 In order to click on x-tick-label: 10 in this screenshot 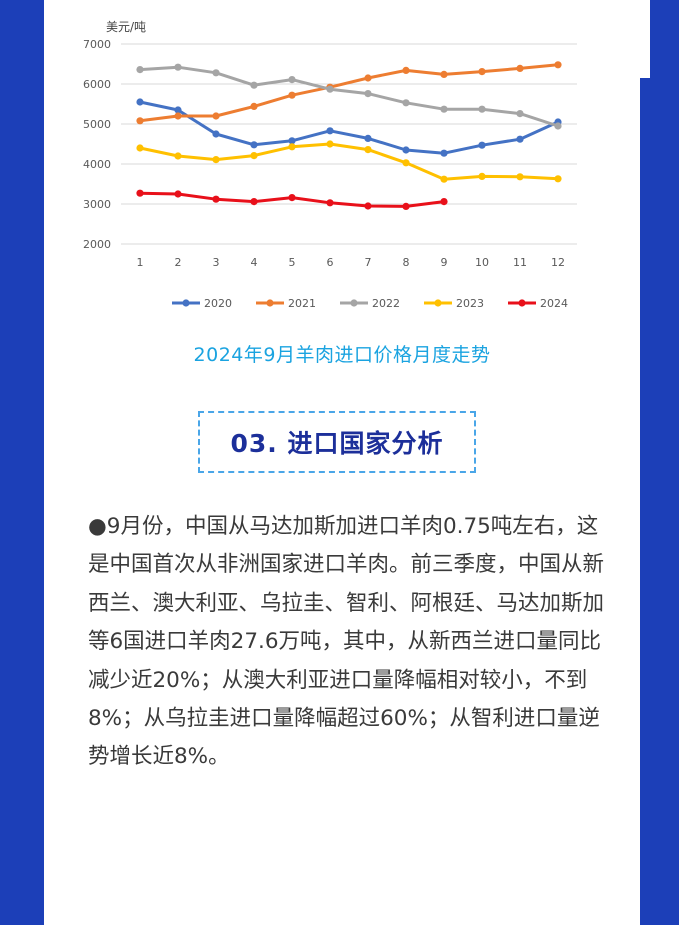, I will do `click(482, 262)`.